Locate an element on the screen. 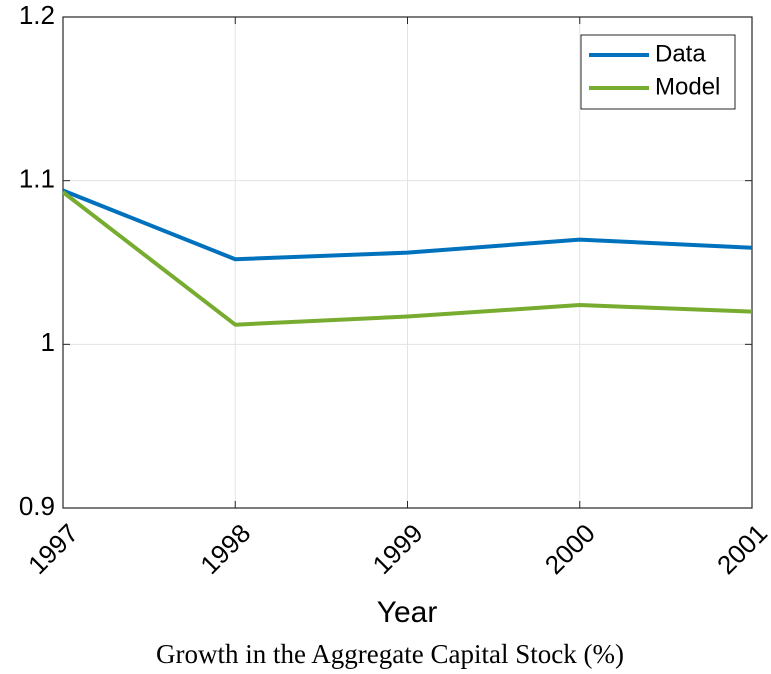  x-tick-label: 2000 is located at coordinates (570, 549).